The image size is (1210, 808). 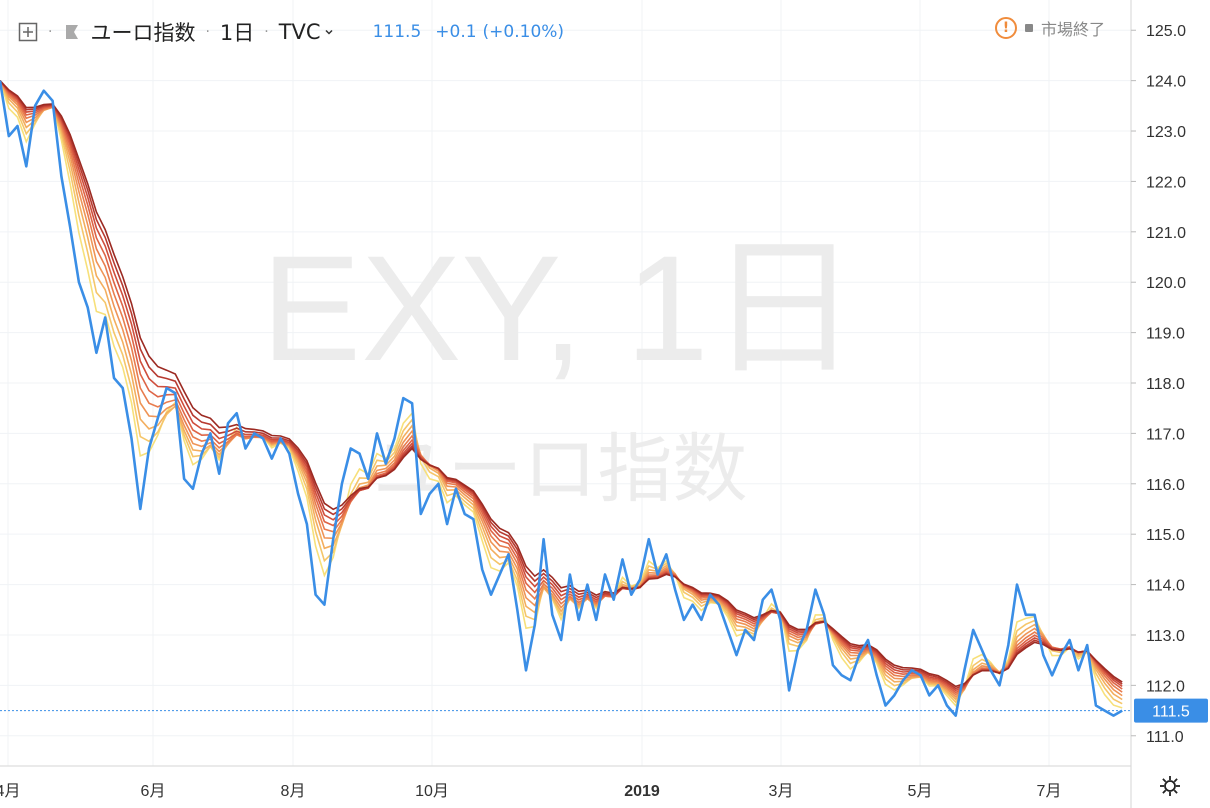 I want to click on market-status-label: 市場終了, so click(x=1073, y=29).